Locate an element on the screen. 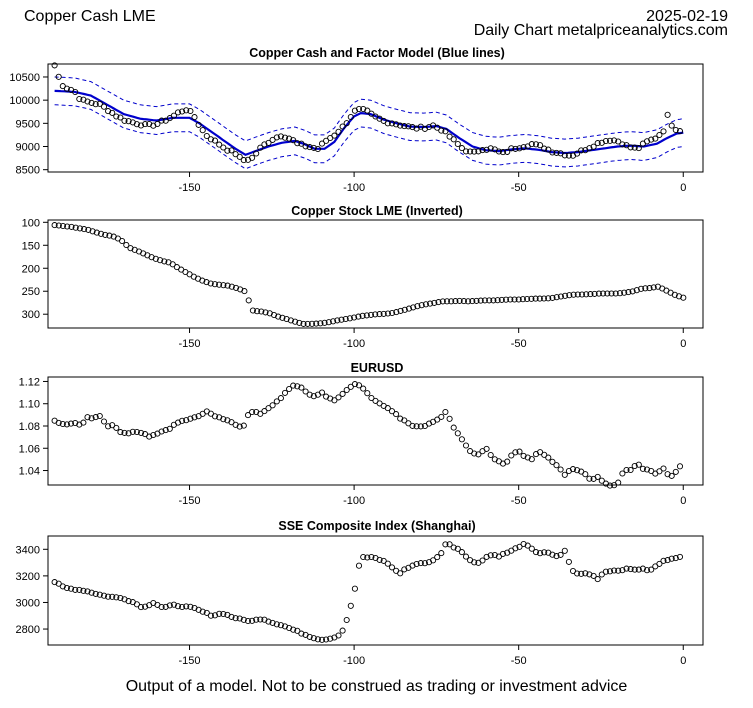 The height and width of the screenshot is (708, 753). y-tick-label: 3000 is located at coordinates (28, 603).